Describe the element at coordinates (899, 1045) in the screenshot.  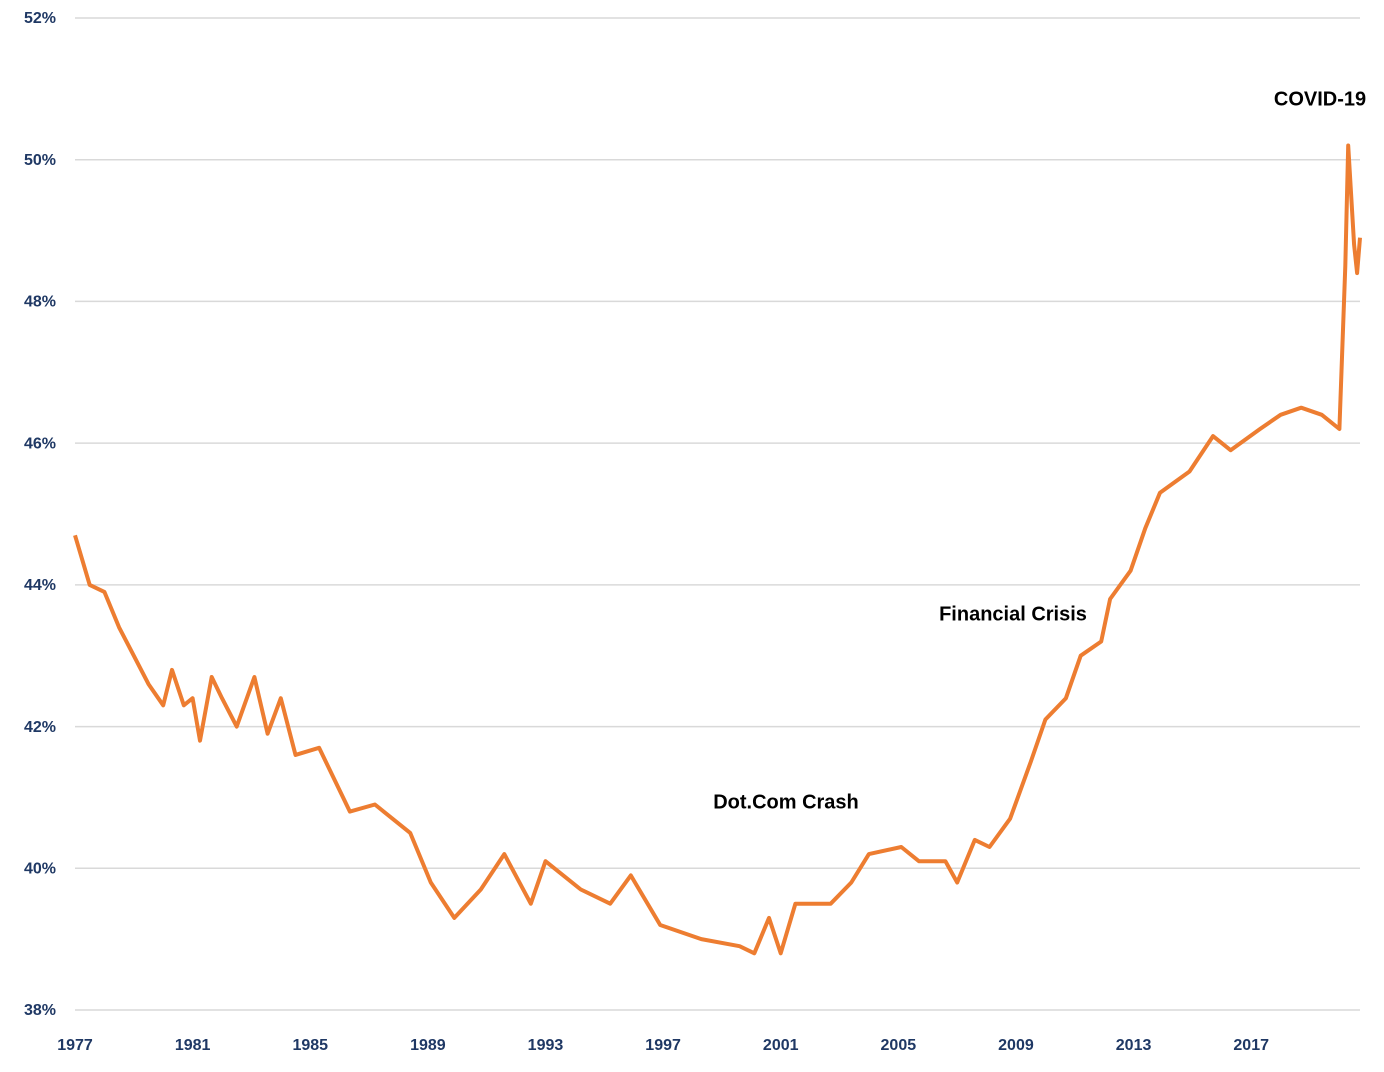
I see `x-tick-label: 2005` at that location.